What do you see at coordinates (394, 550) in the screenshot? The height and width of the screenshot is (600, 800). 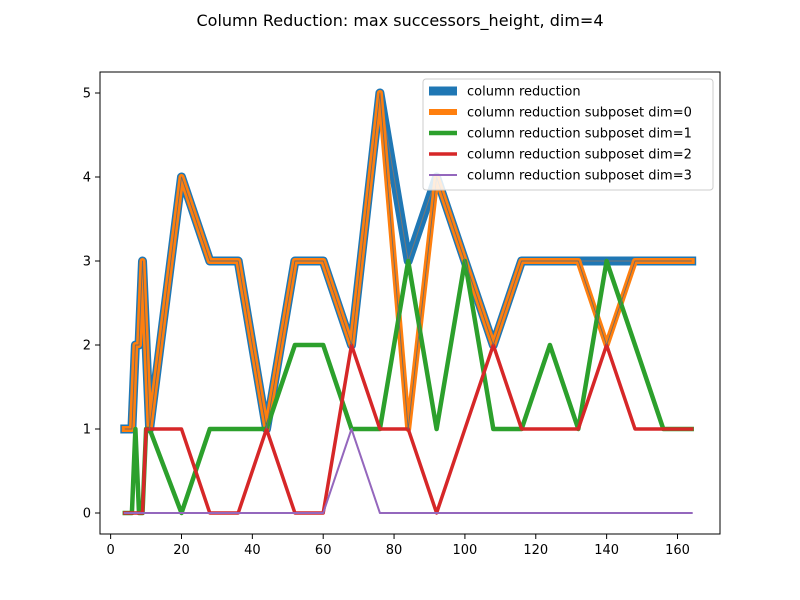 I see `x-tick-label: 80` at bounding box center [394, 550].